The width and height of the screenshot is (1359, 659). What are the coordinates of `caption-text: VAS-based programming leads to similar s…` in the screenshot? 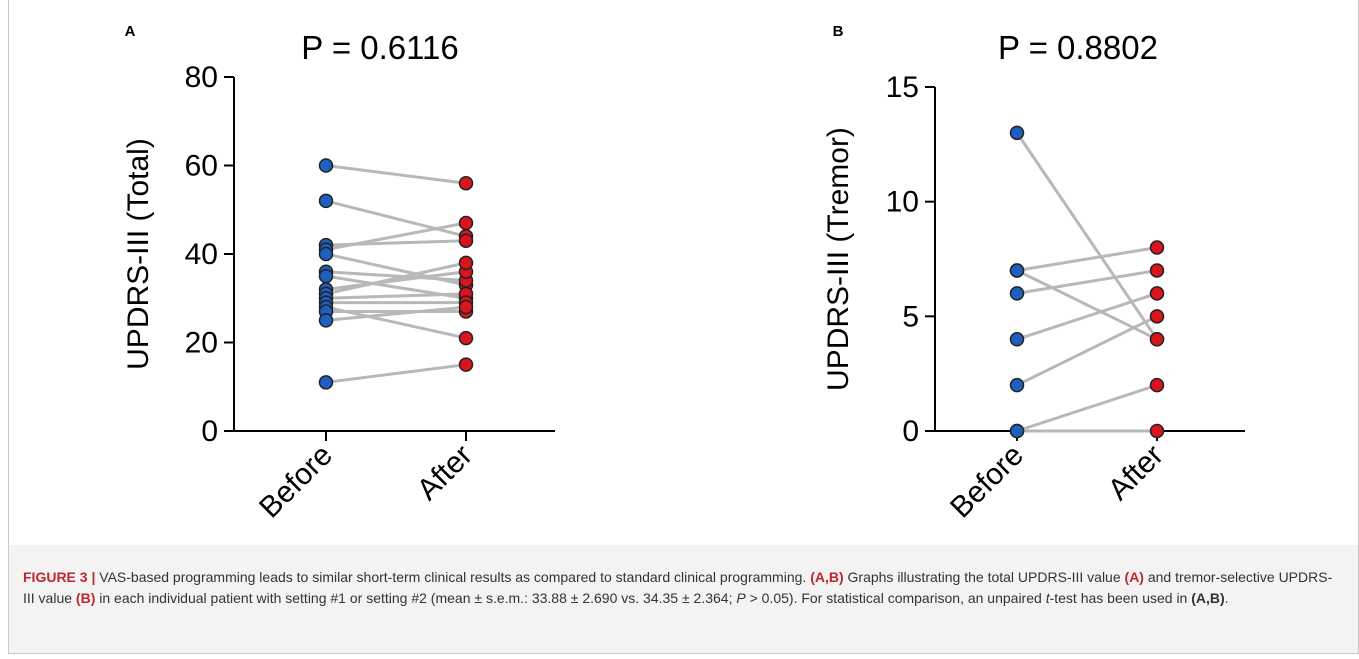 It's located at (452, 577).